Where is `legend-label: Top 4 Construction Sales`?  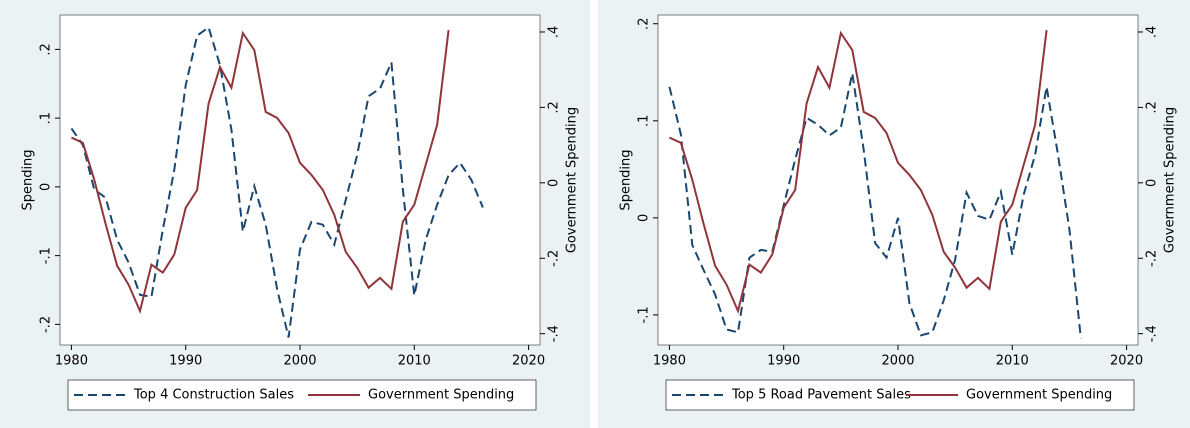 legend-label: Top 4 Construction Sales is located at coordinates (213, 395).